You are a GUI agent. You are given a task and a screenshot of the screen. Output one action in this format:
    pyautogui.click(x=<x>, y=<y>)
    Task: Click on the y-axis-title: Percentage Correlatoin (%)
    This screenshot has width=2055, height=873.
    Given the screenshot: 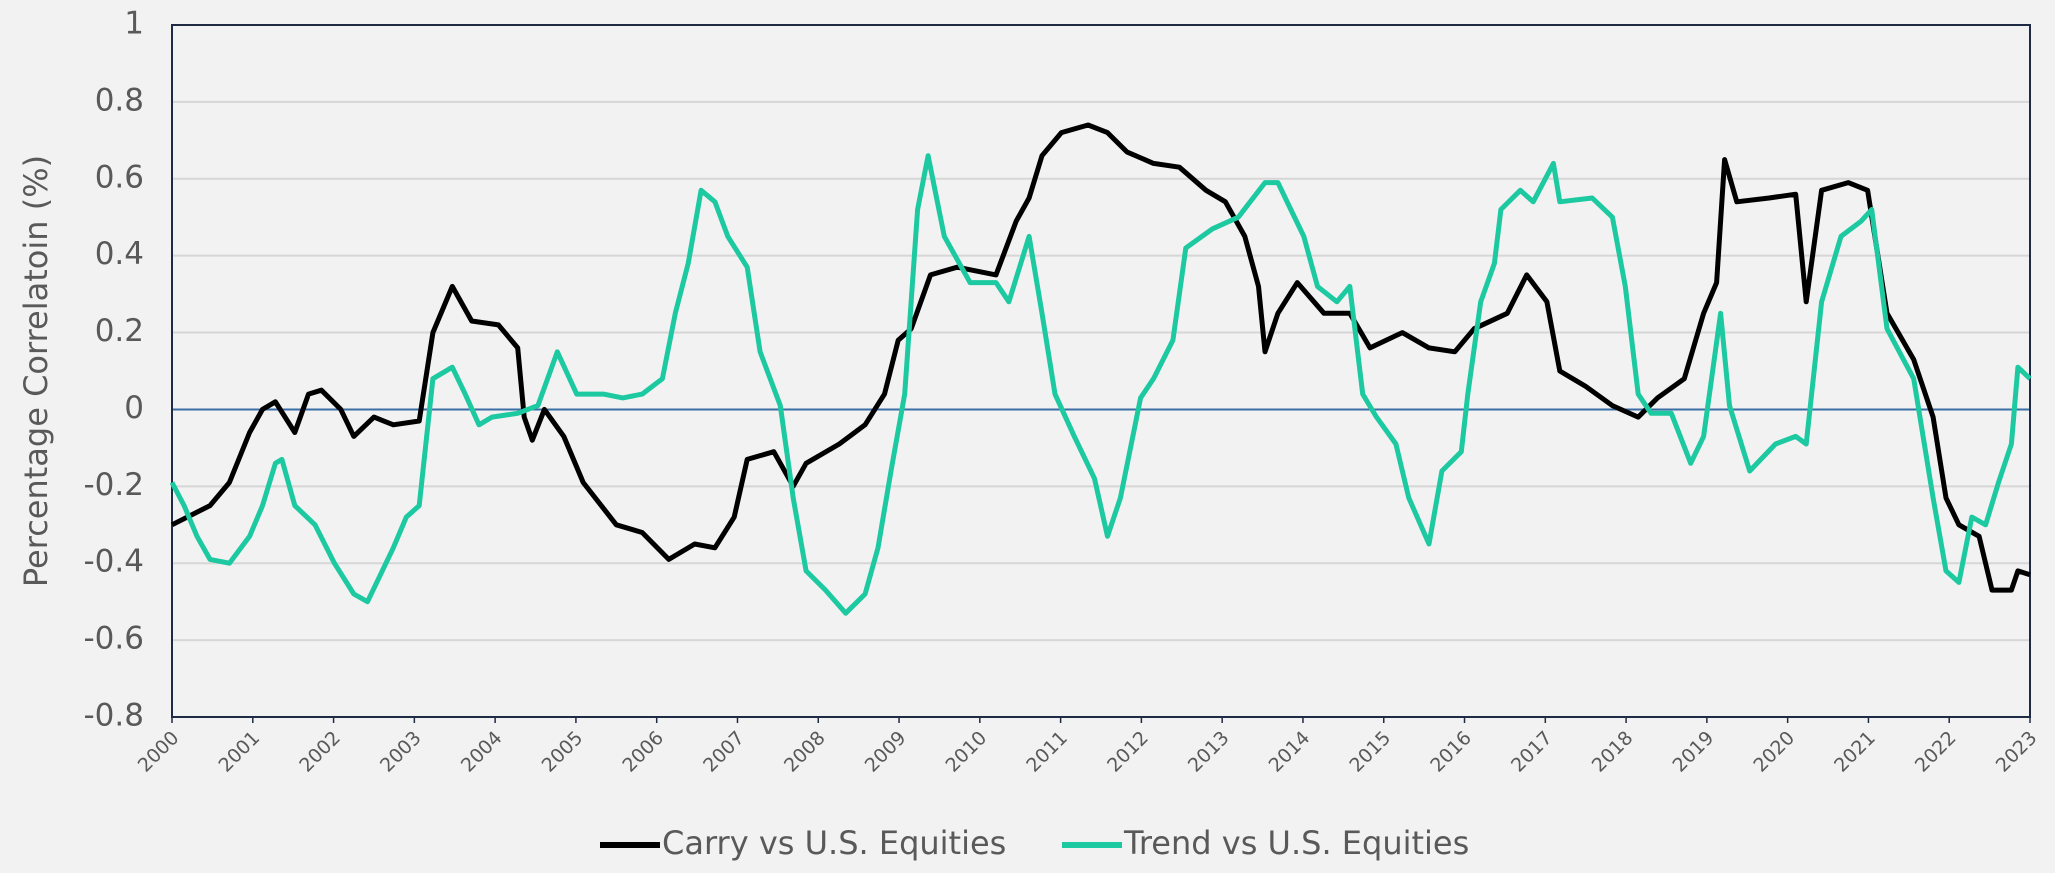 What is the action you would take?
    pyautogui.click(x=36, y=371)
    